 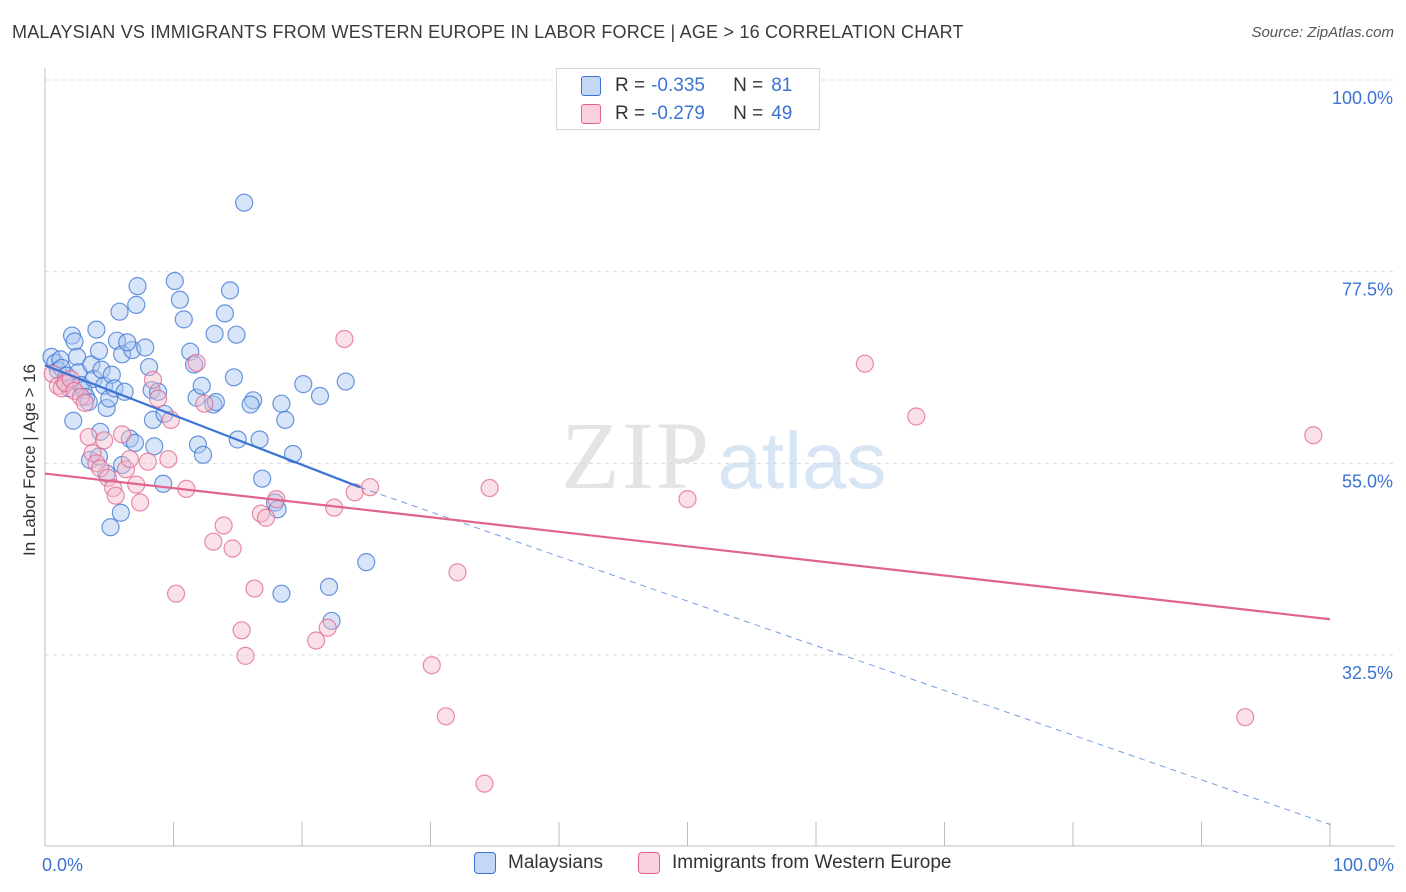 I want to click on legend-row-malaysians: R = -0.335 N = 81, so click(x=686, y=86).